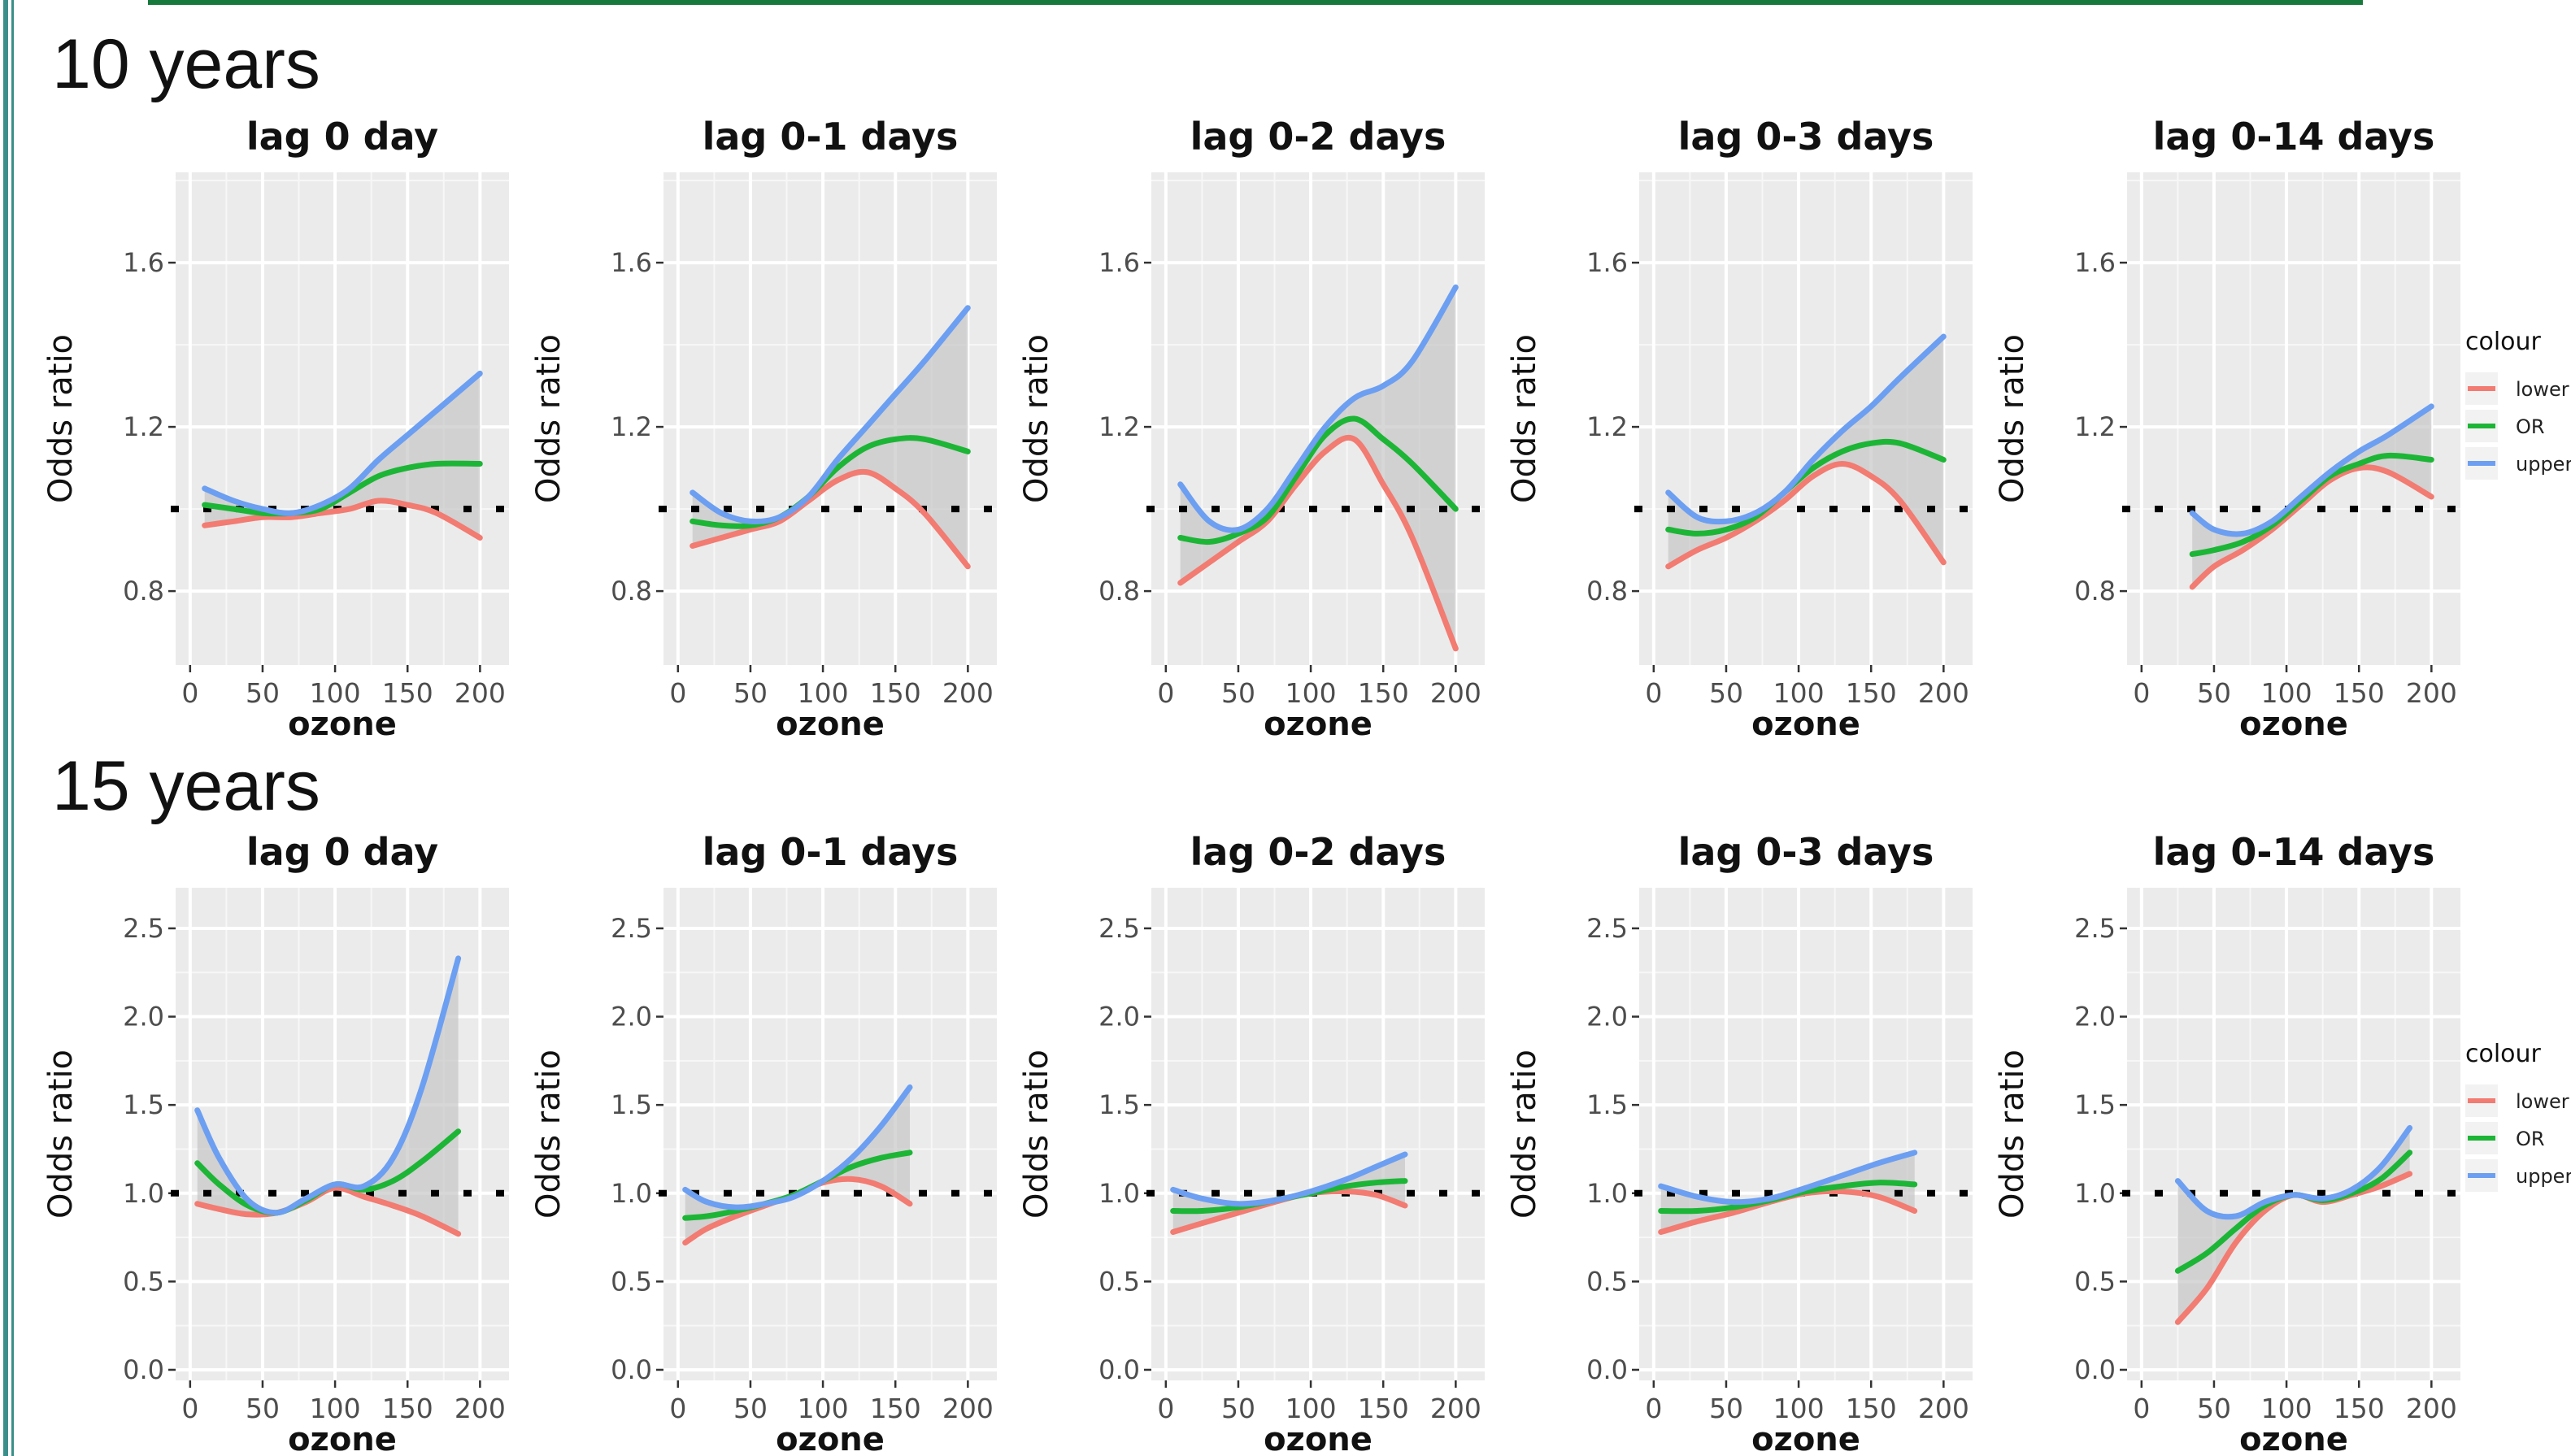 The width and height of the screenshot is (2571, 1456). What do you see at coordinates (1806, 137) in the screenshot?
I see `panel-title: lag 0-3 days` at bounding box center [1806, 137].